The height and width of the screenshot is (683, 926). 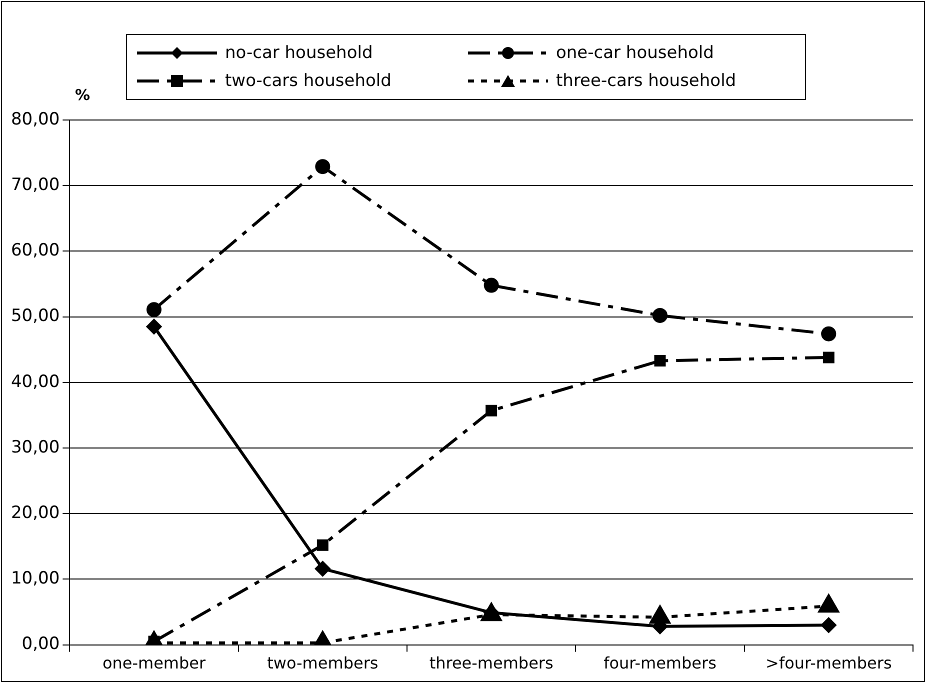 I want to click on x-tick-label: three-members, so click(x=491, y=663).